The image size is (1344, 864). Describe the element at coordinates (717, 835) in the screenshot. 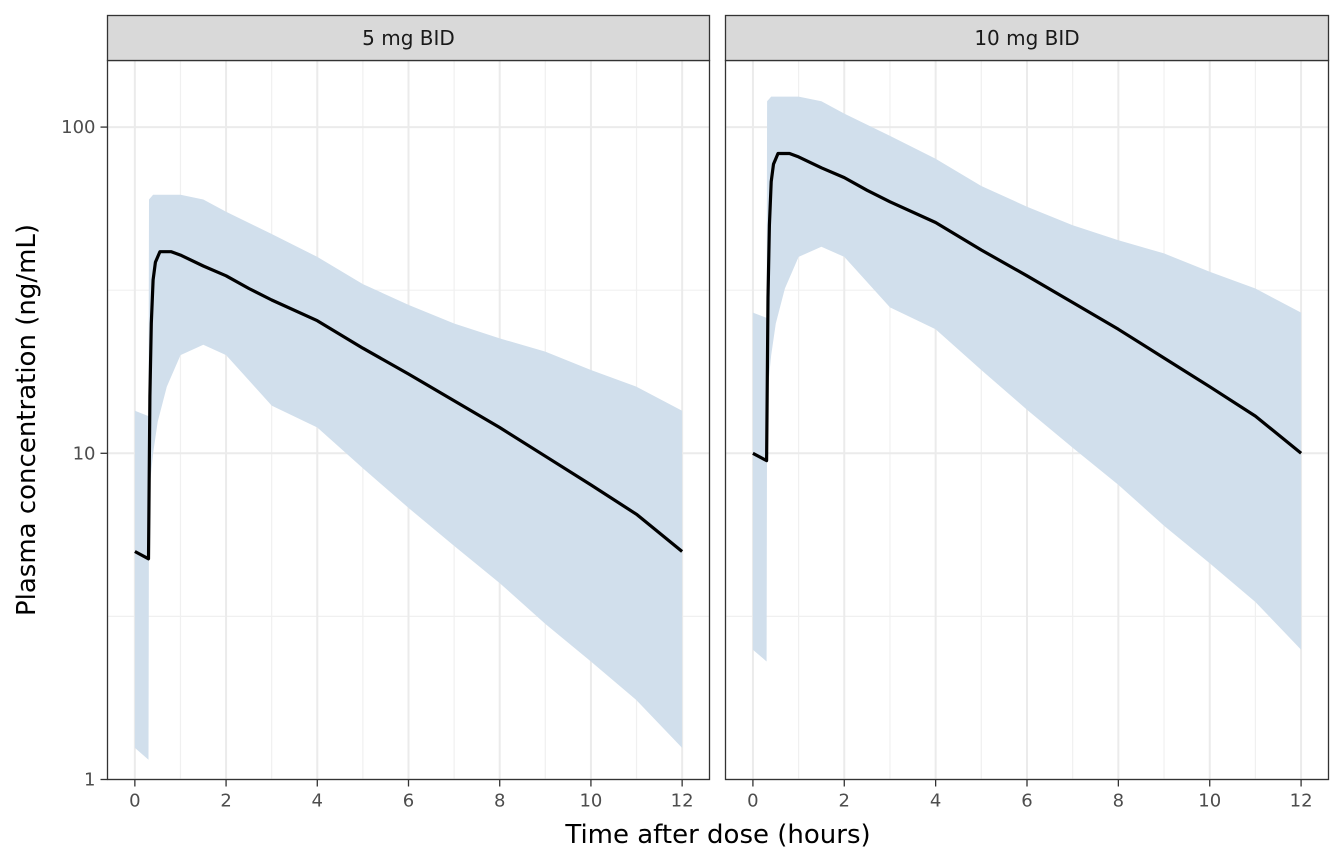

I see `x-axis-title: Time after dose (hours)` at that location.